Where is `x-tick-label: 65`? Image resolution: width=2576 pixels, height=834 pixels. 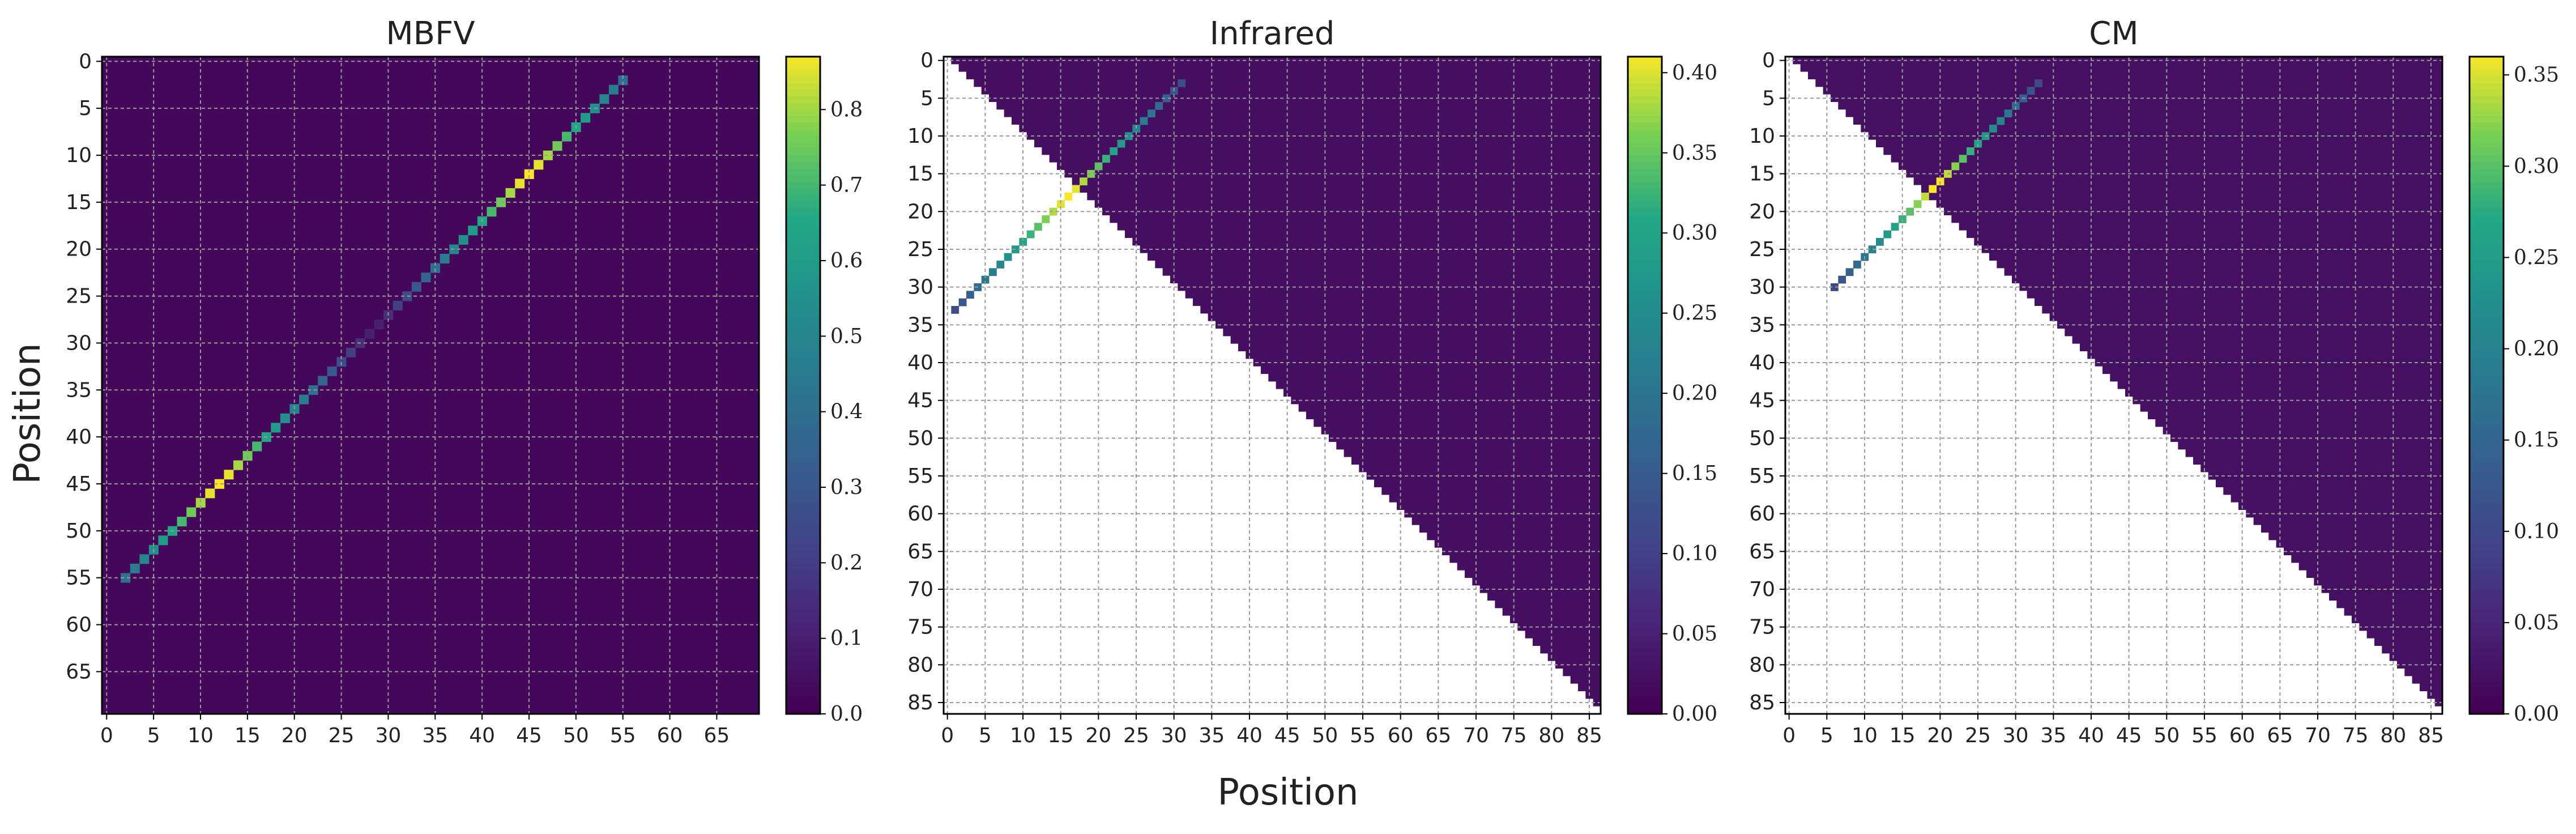 x-tick-label: 65 is located at coordinates (1438, 735).